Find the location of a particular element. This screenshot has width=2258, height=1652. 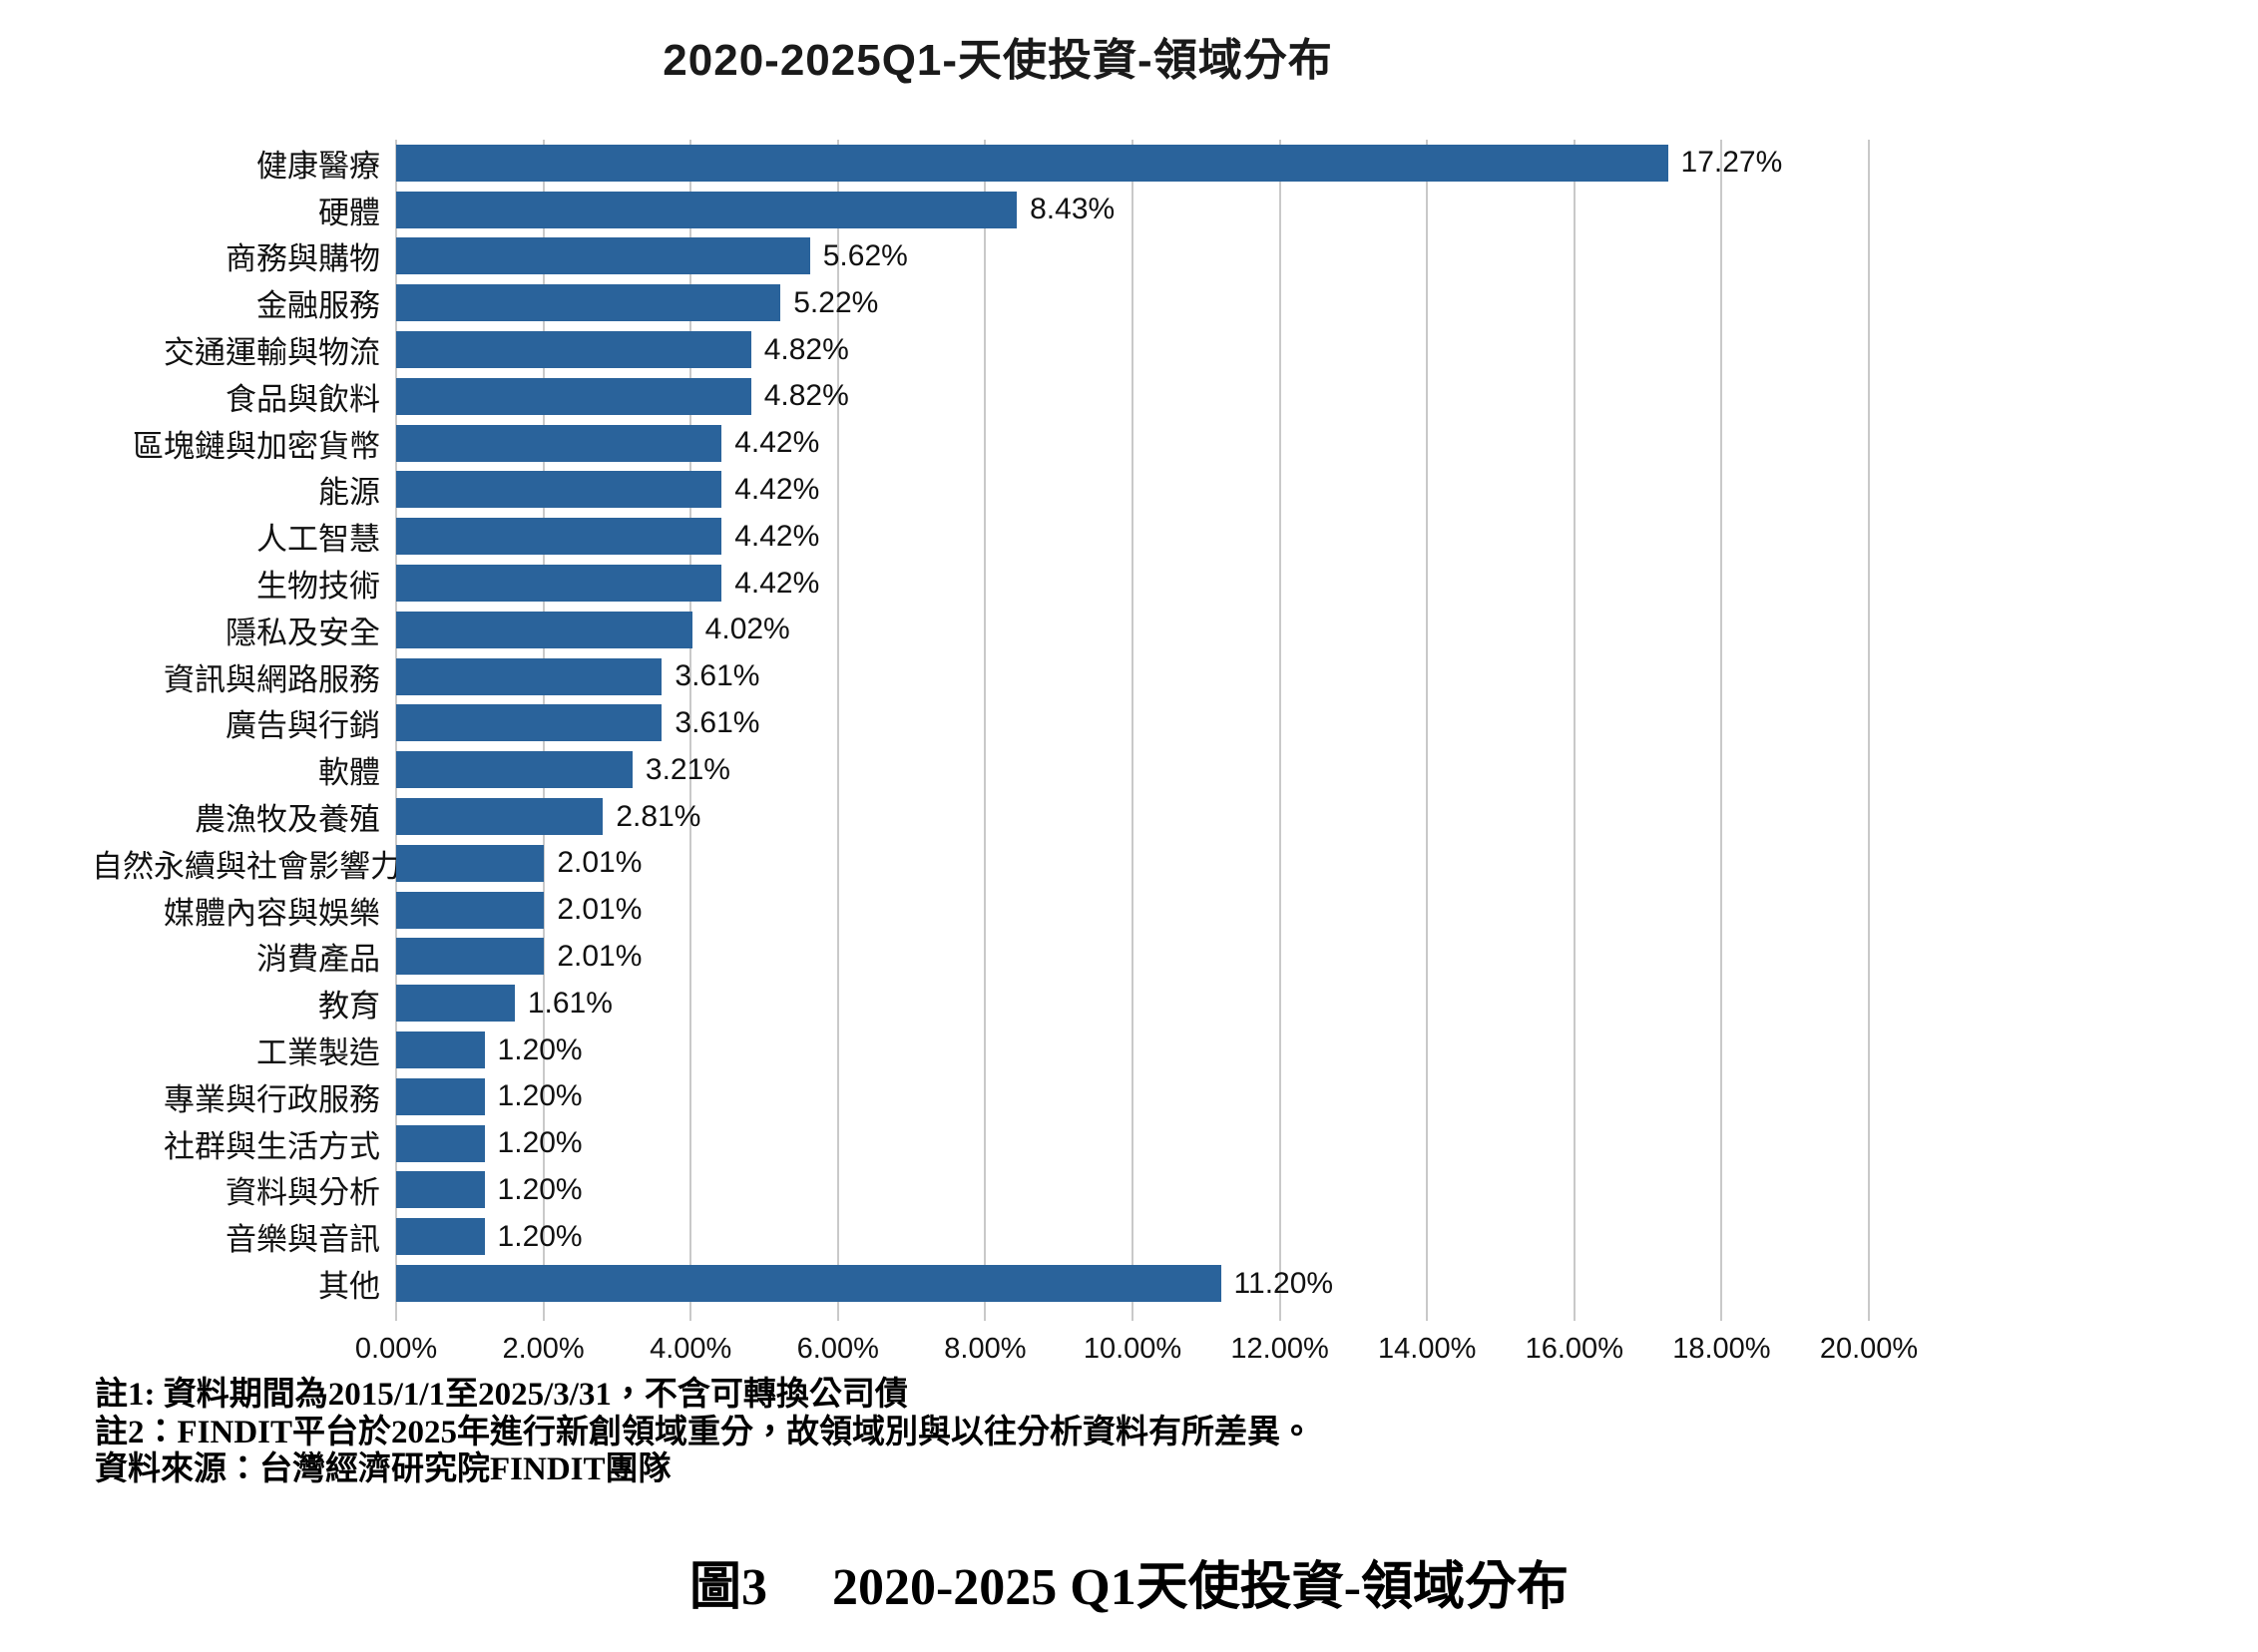

bar-row: 軟體 3.21% is located at coordinates (1139, 769).